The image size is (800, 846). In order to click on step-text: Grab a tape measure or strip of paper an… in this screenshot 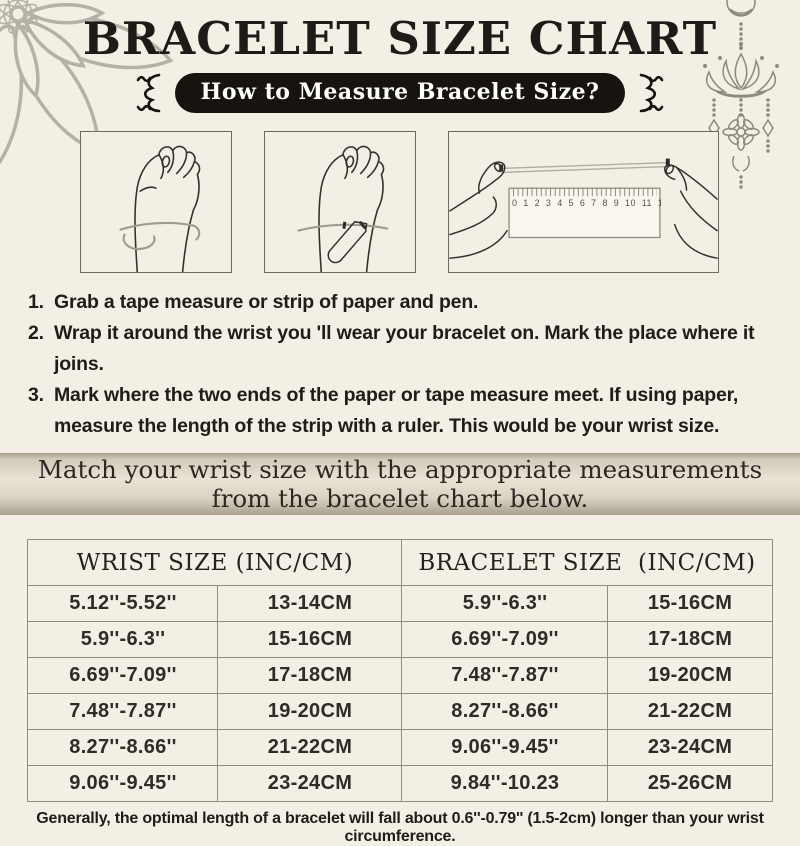, I will do `click(266, 302)`.